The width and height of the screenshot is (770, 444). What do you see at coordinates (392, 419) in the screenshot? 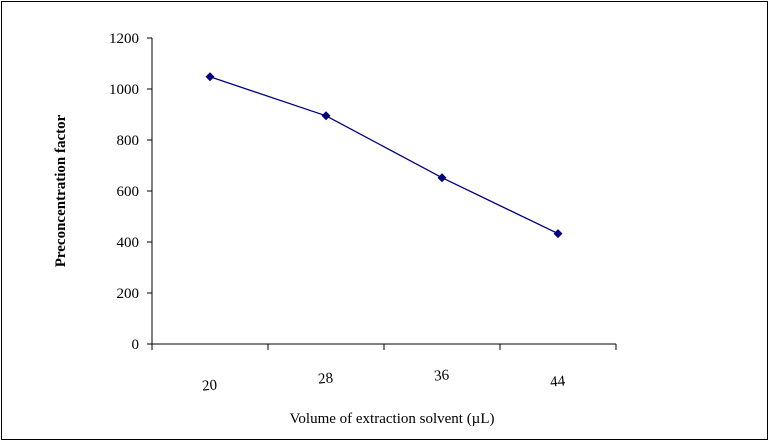
I see `x-axis-label: Volume of extraction solvent (µL)` at bounding box center [392, 419].